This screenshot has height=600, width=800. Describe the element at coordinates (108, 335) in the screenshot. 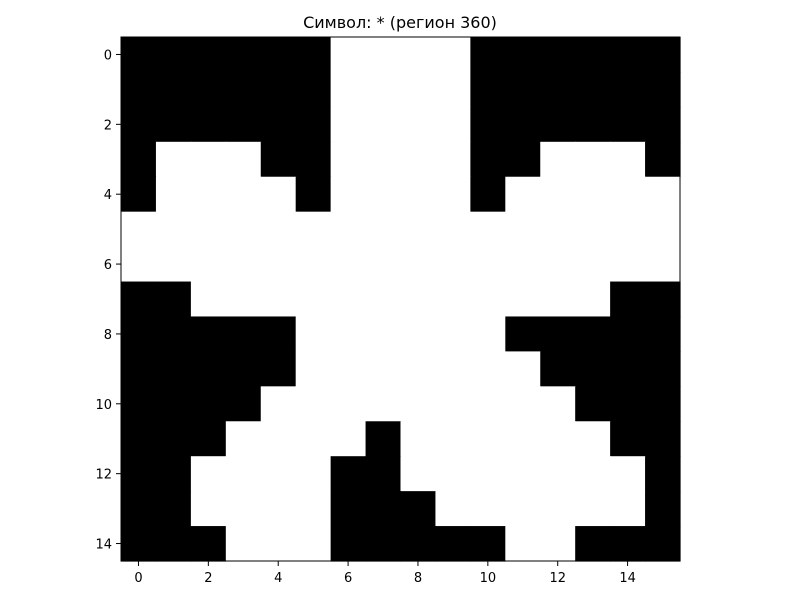

I see `y-tick-label: 8` at that location.